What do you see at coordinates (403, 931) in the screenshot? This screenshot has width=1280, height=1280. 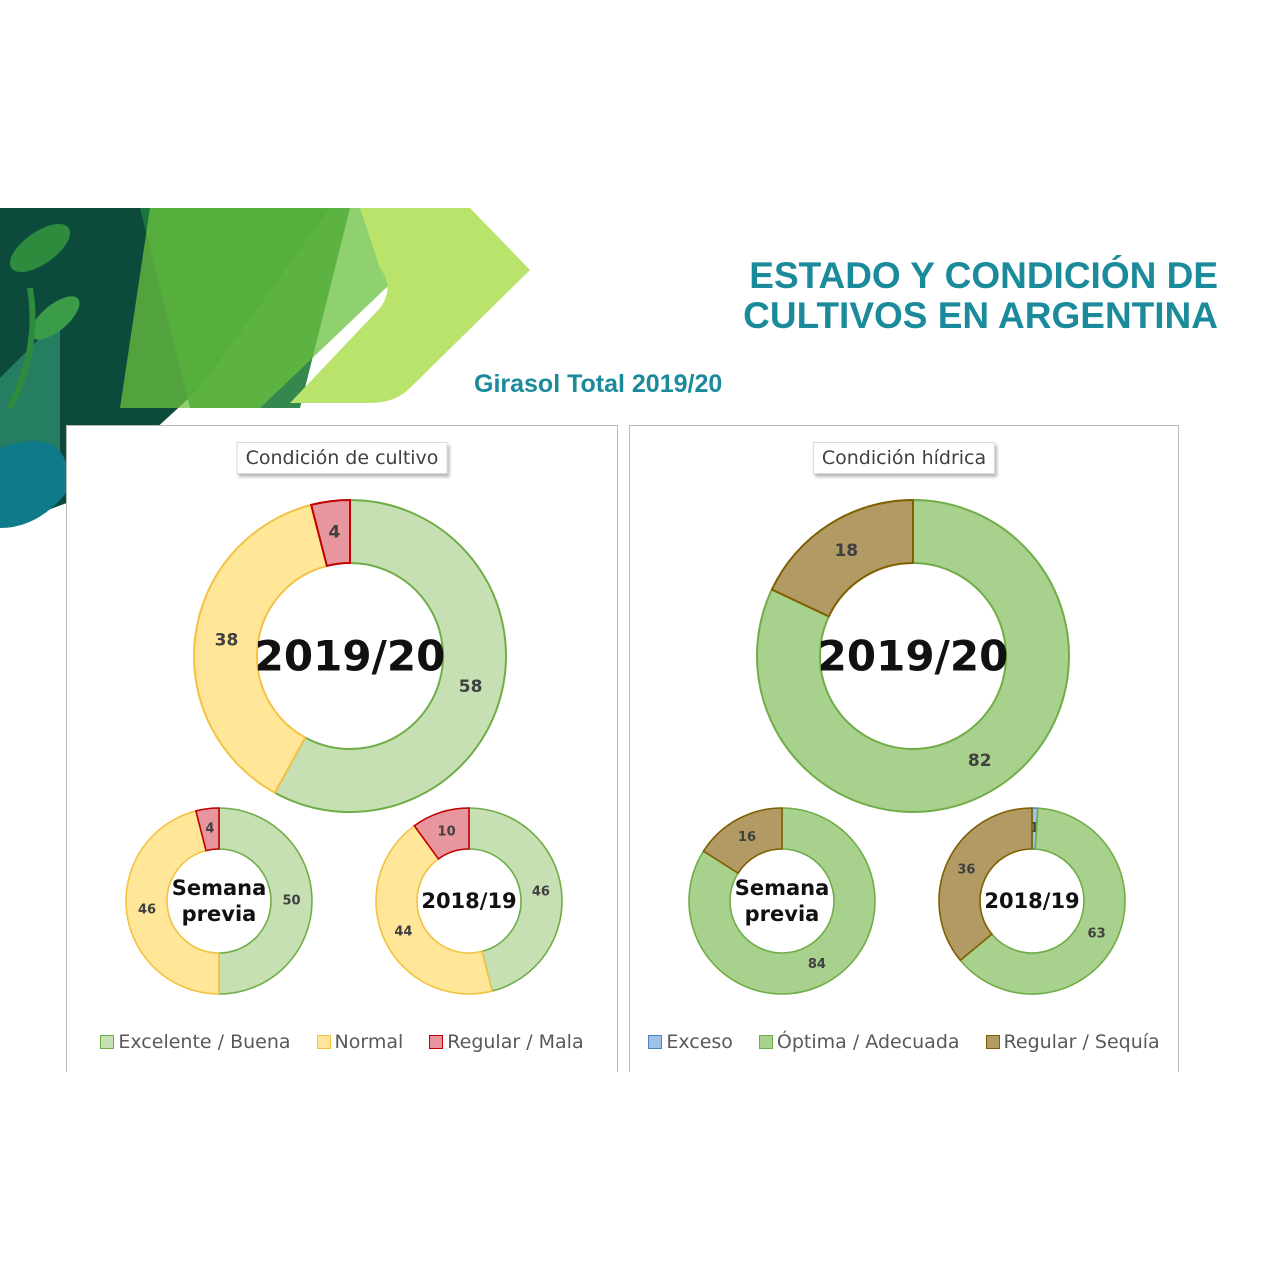 I see `data-label: 44` at bounding box center [403, 931].